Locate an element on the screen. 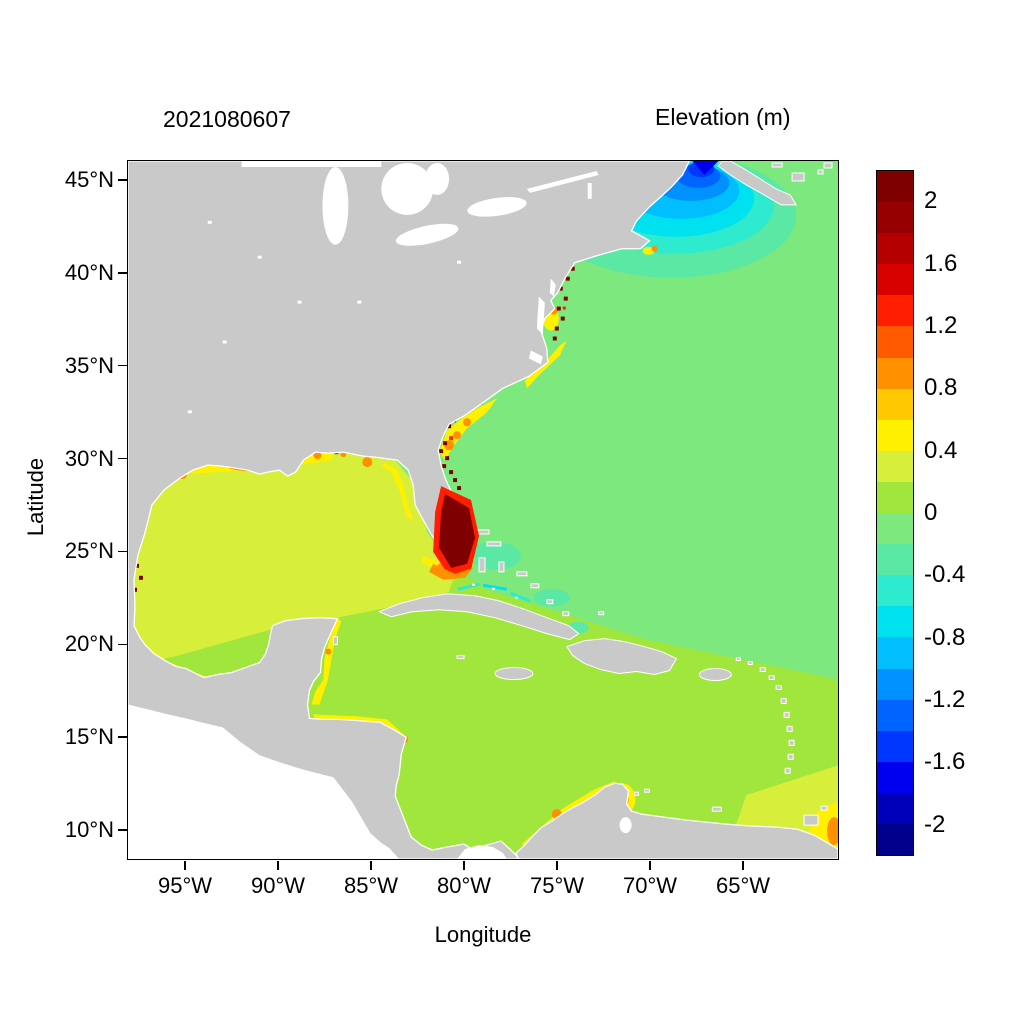 This screenshot has width=1024, height=1024. y-tick-label: 10°N is located at coordinates (89, 829).